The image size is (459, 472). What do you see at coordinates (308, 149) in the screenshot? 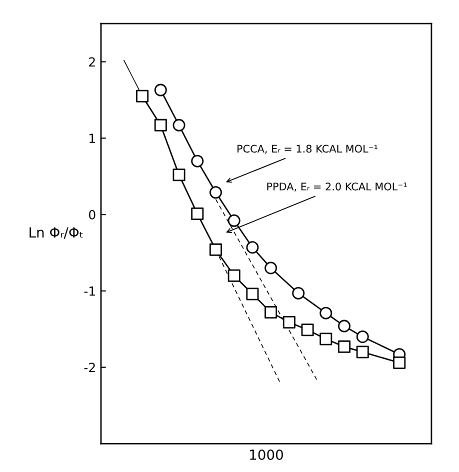
I see `annotation: PCCA, Eᵣ = 1.8 KCAL MOL⁻¹` at bounding box center [308, 149].